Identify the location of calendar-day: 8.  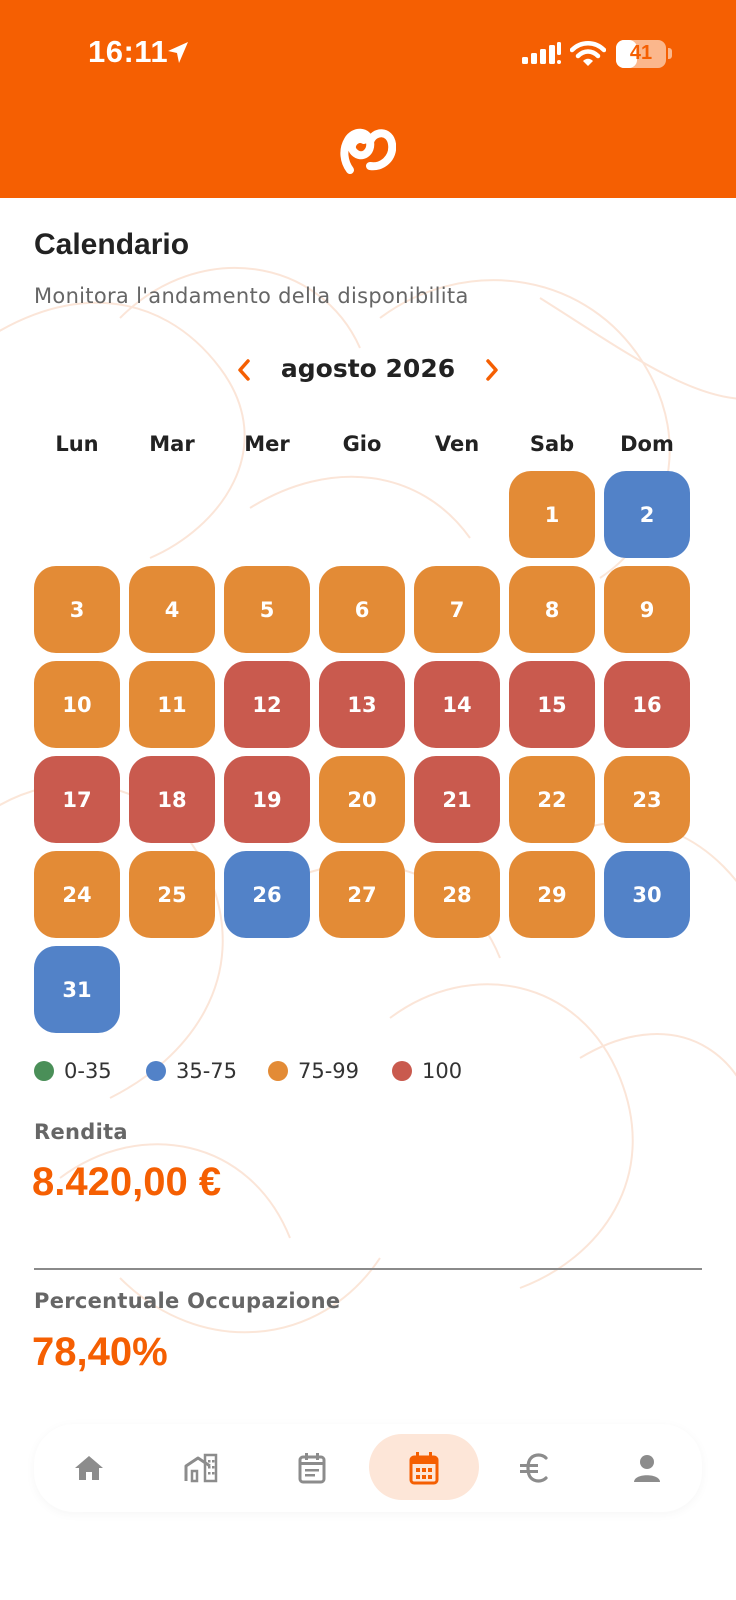
(552, 609).